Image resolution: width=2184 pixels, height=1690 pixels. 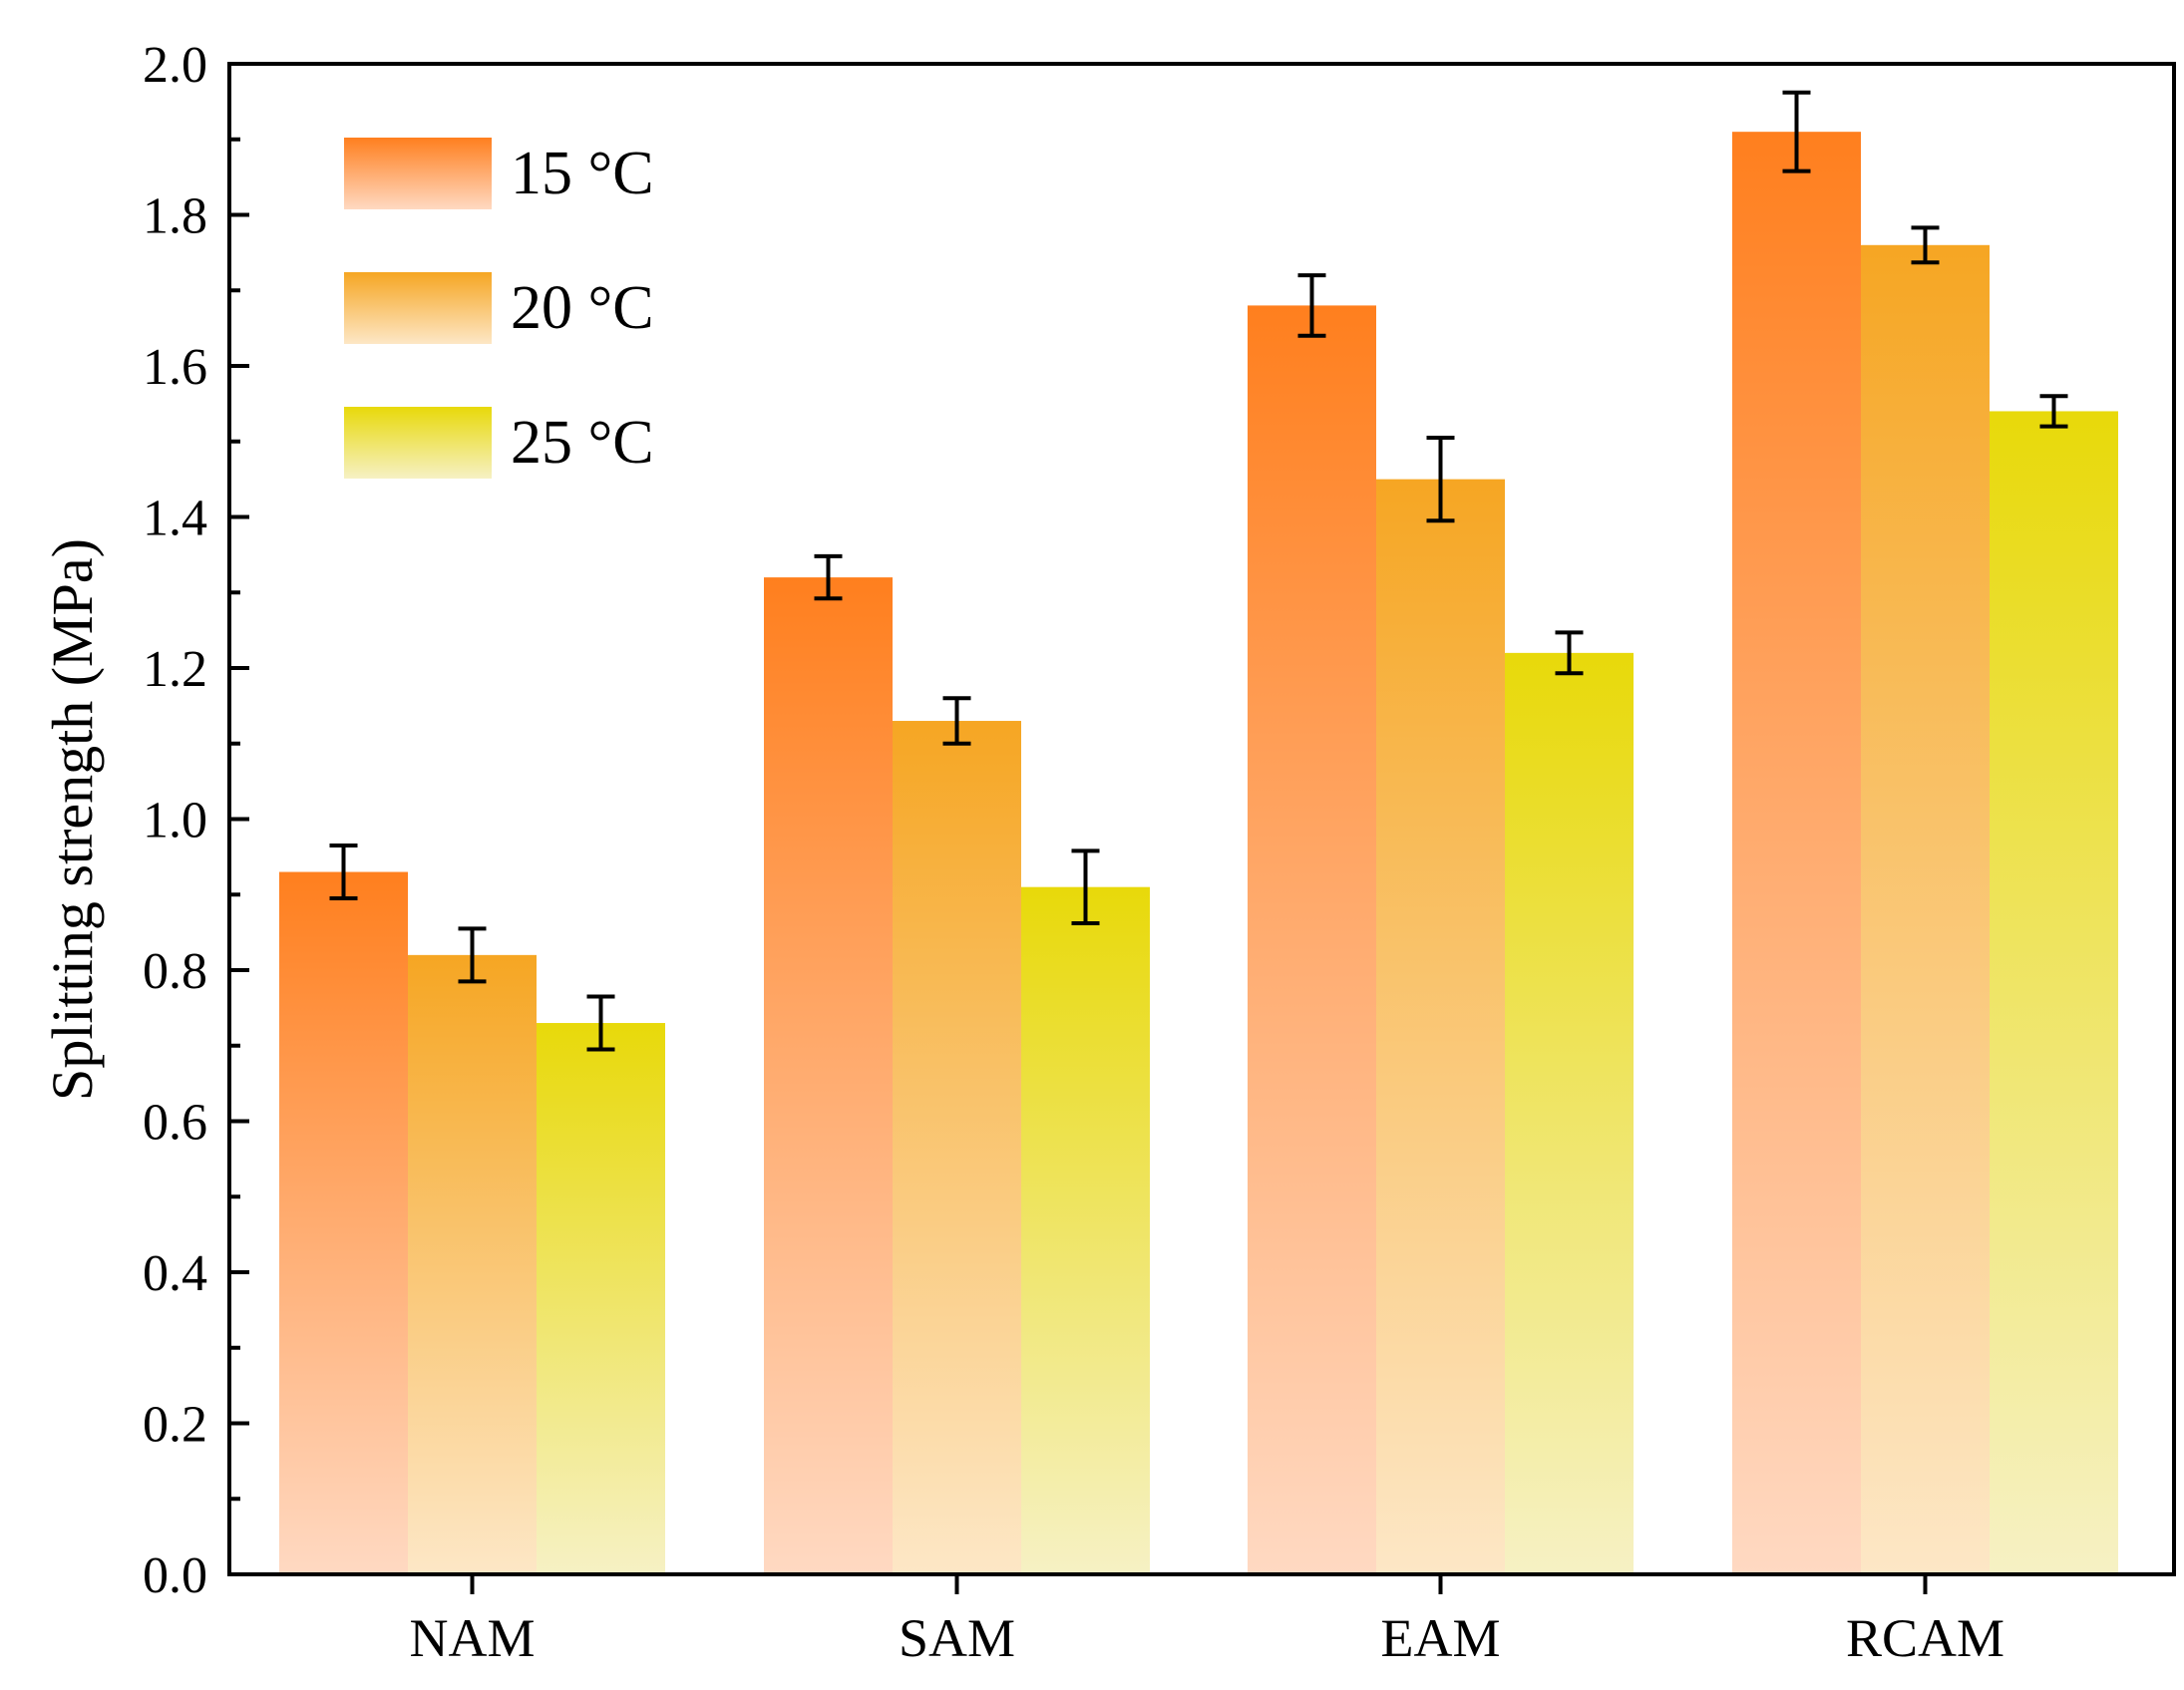 What do you see at coordinates (175, 519) in the screenshot?
I see `y-tick-label: 1.4` at bounding box center [175, 519].